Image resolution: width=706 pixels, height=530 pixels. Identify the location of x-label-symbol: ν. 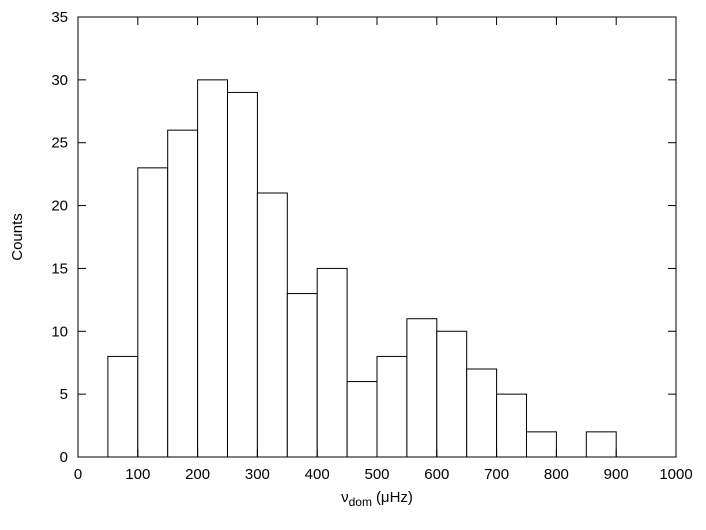
(345, 497).